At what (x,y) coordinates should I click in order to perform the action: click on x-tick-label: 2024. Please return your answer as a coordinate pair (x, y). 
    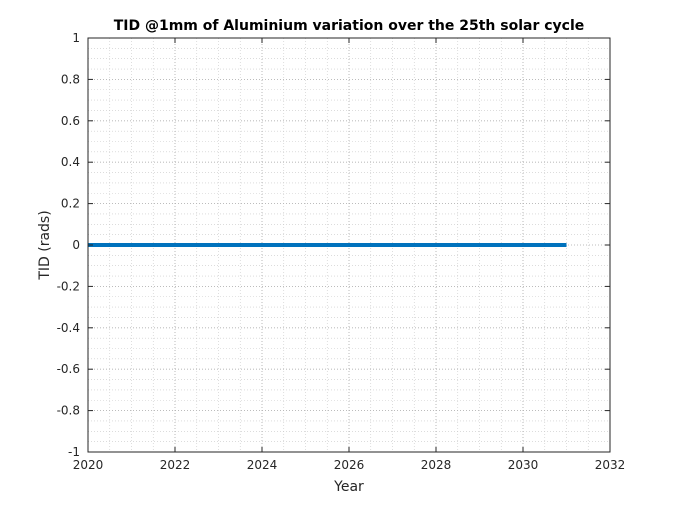
    Looking at the image, I should click on (262, 465).